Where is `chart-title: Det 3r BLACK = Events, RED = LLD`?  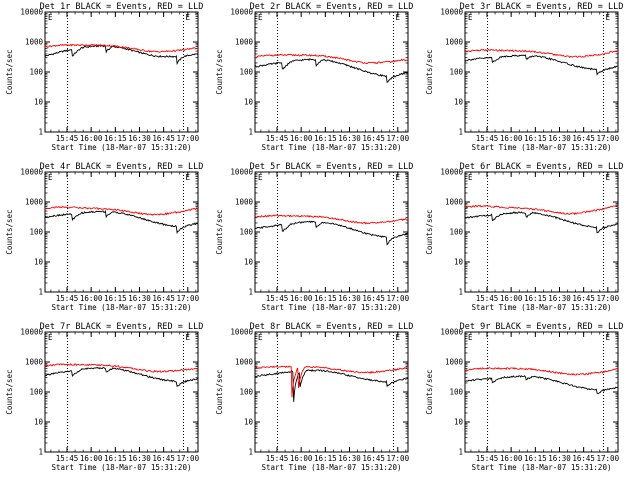
chart-title: Det 3r BLACK = Events, RED = LLD is located at coordinates (542, 7).